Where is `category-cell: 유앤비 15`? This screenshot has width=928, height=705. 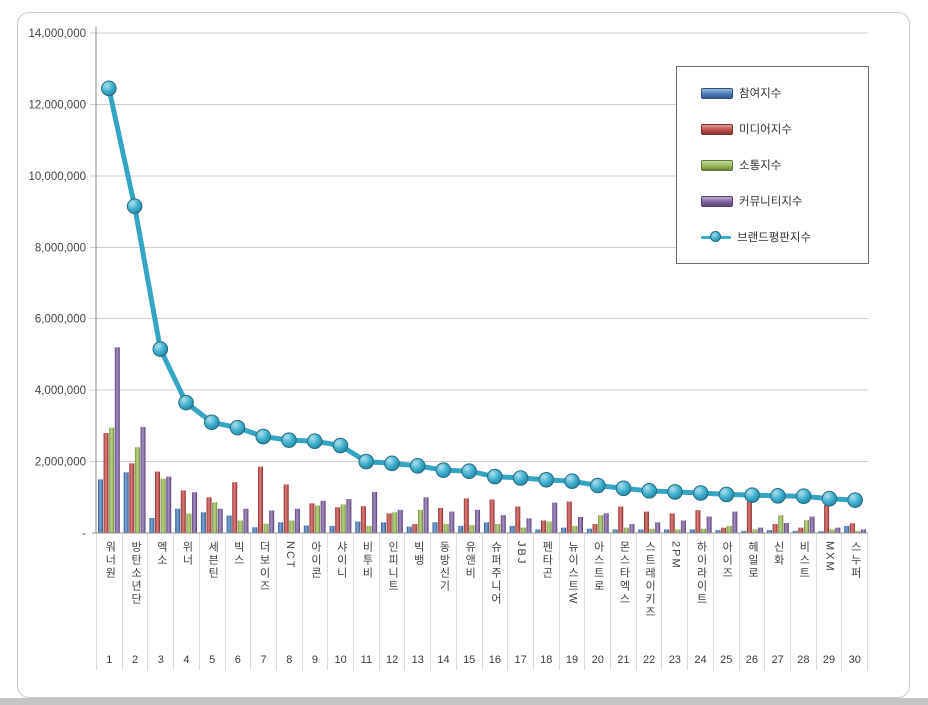 category-cell: 유앤비 15 is located at coordinates (468, 602).